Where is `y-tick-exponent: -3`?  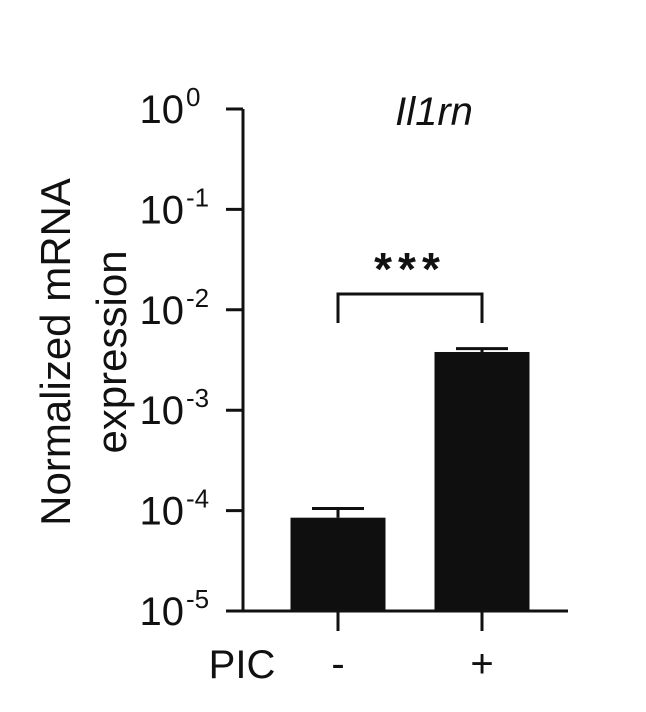
y-tick-exponent: -3 is located at coordinates (197, 398).